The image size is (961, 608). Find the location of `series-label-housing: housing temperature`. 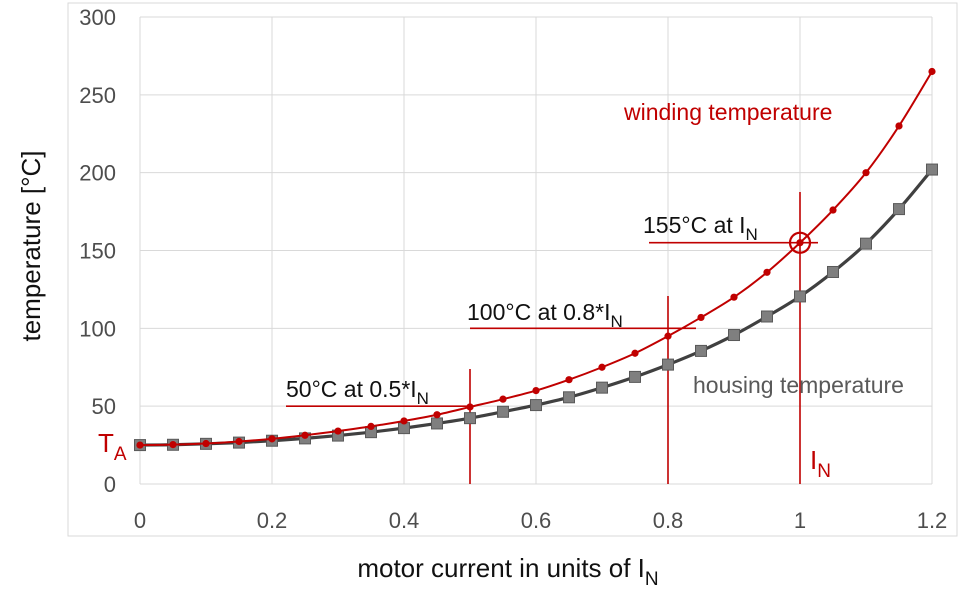

series-label-housing: housing temperature is located at coordinates (798, 385).